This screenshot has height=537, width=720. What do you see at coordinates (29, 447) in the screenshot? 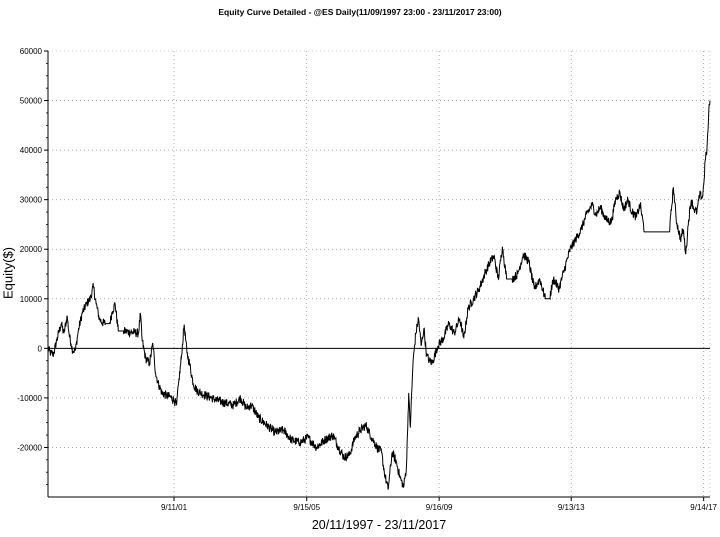
I see `y-tick-label: -20000` at bounding box center [29, 447].